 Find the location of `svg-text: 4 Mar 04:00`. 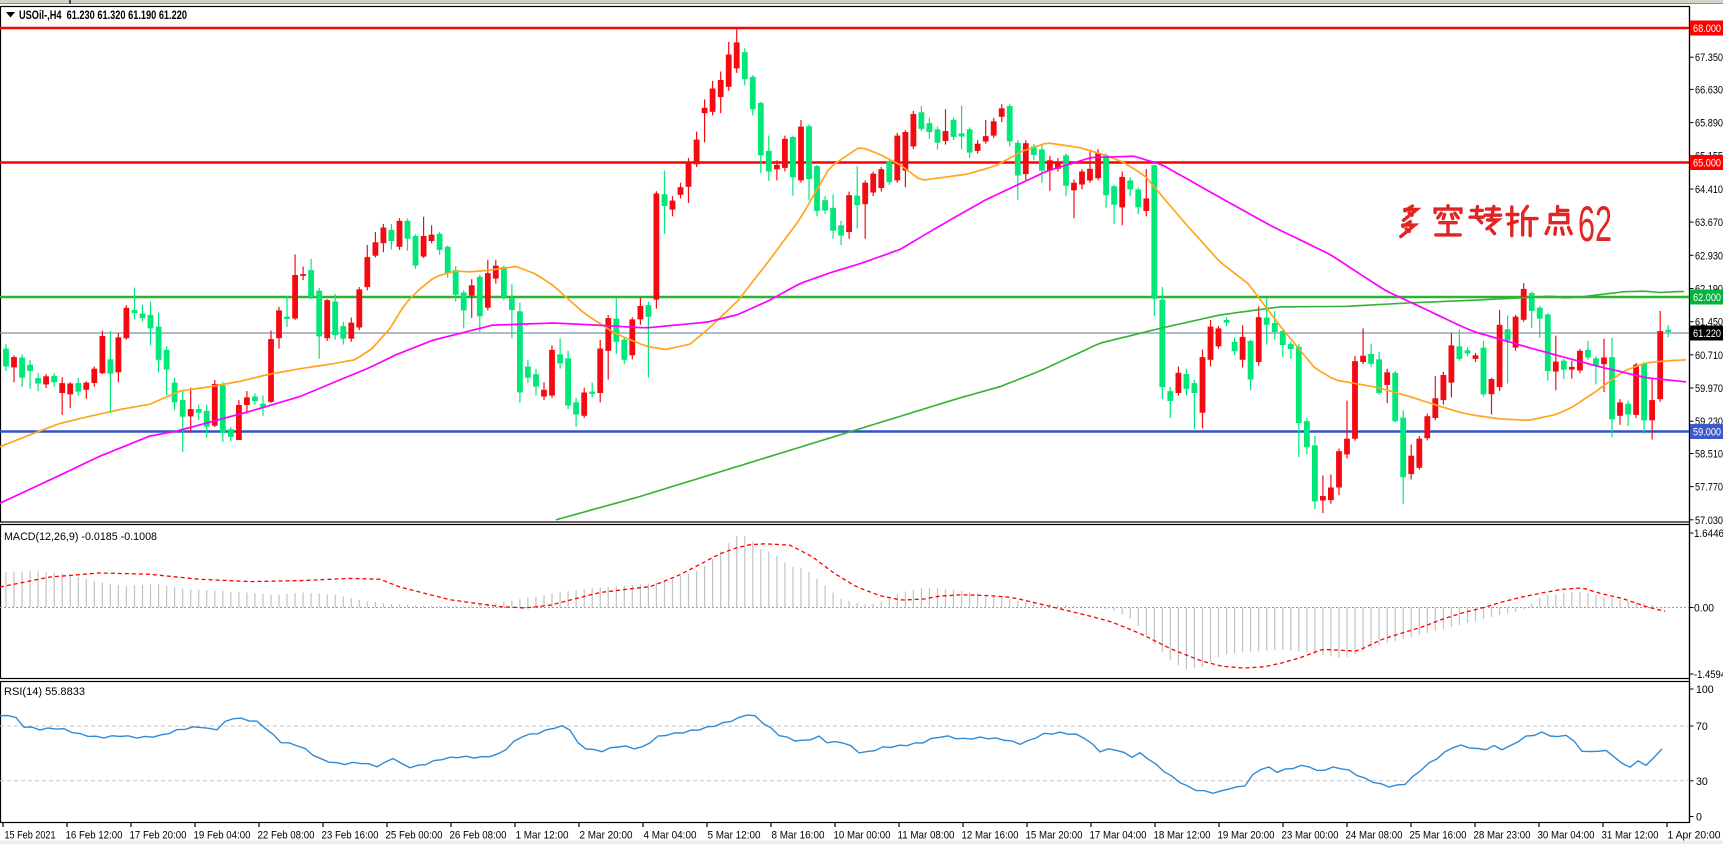

svg-text: 4 Mar 04:00 is located at coordinates (670, 836).